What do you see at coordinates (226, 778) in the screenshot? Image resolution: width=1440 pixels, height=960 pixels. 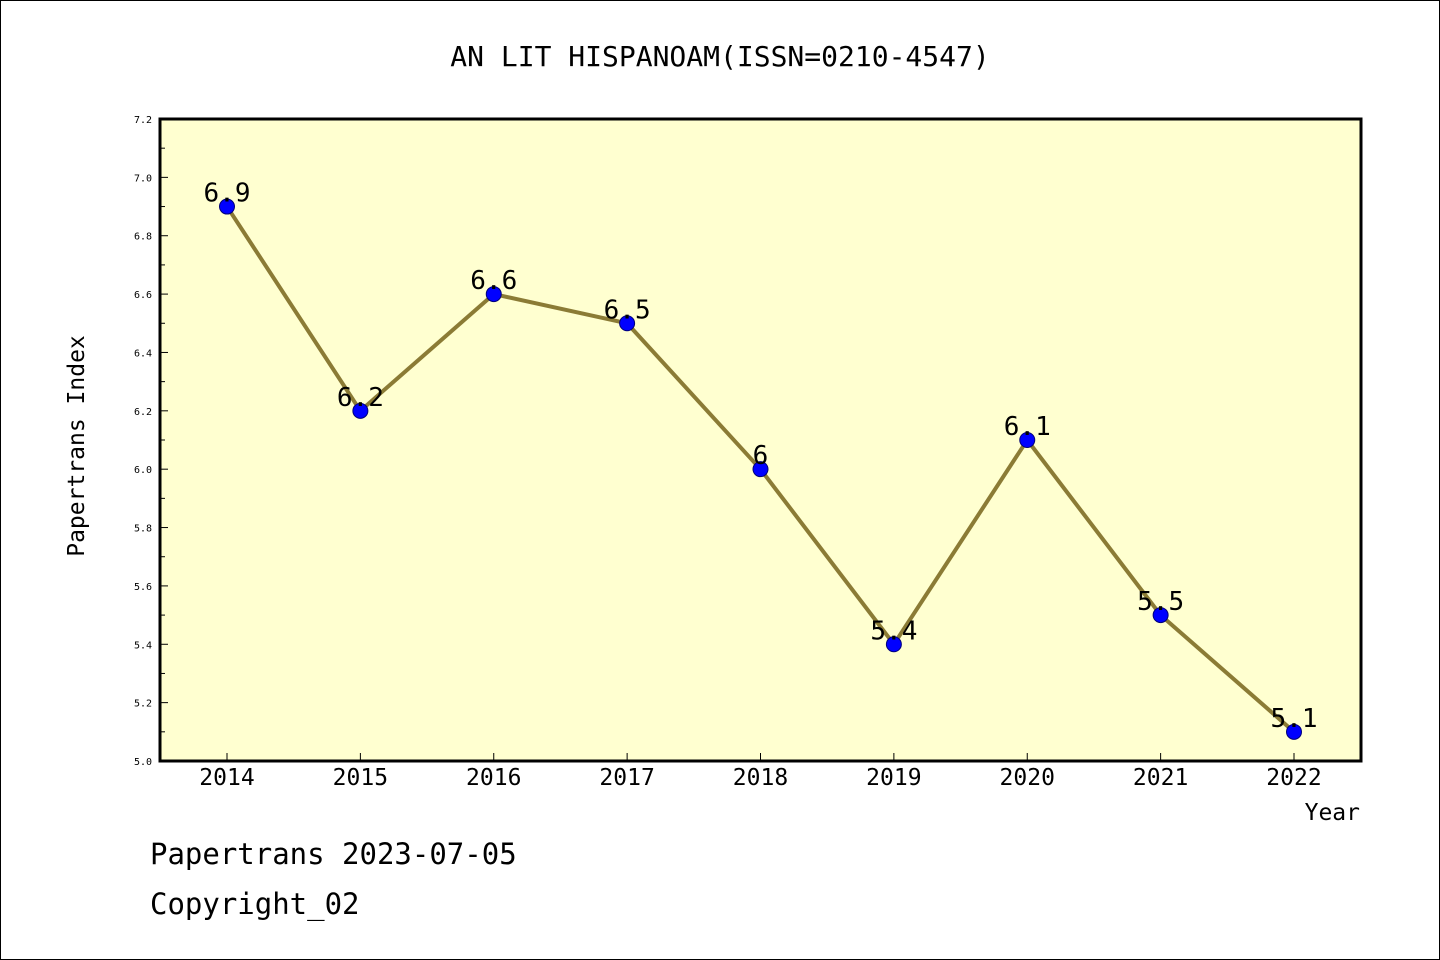 I see `x-tick-label: 2014` at bounding box center [226, 778].